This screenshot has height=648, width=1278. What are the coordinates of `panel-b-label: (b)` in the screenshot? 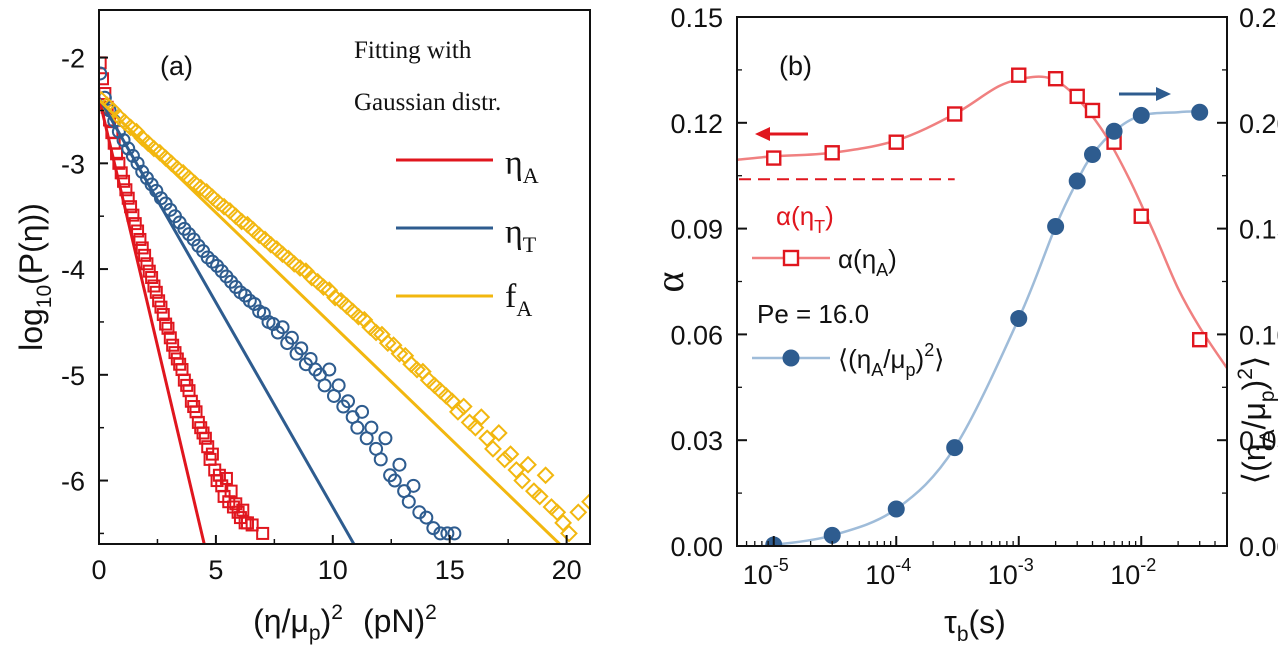 It's located at (795, 66).